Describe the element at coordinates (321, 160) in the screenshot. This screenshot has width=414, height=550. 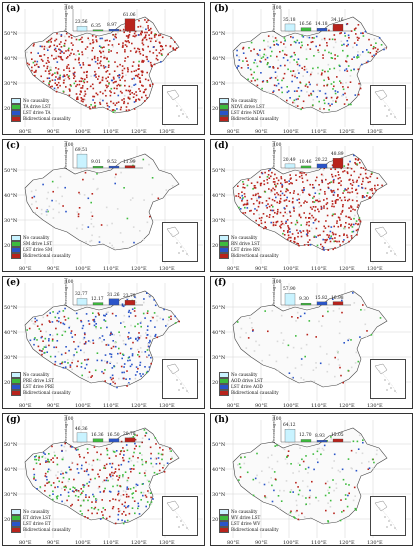
I see `bar-value-label: 20.22` at that location.